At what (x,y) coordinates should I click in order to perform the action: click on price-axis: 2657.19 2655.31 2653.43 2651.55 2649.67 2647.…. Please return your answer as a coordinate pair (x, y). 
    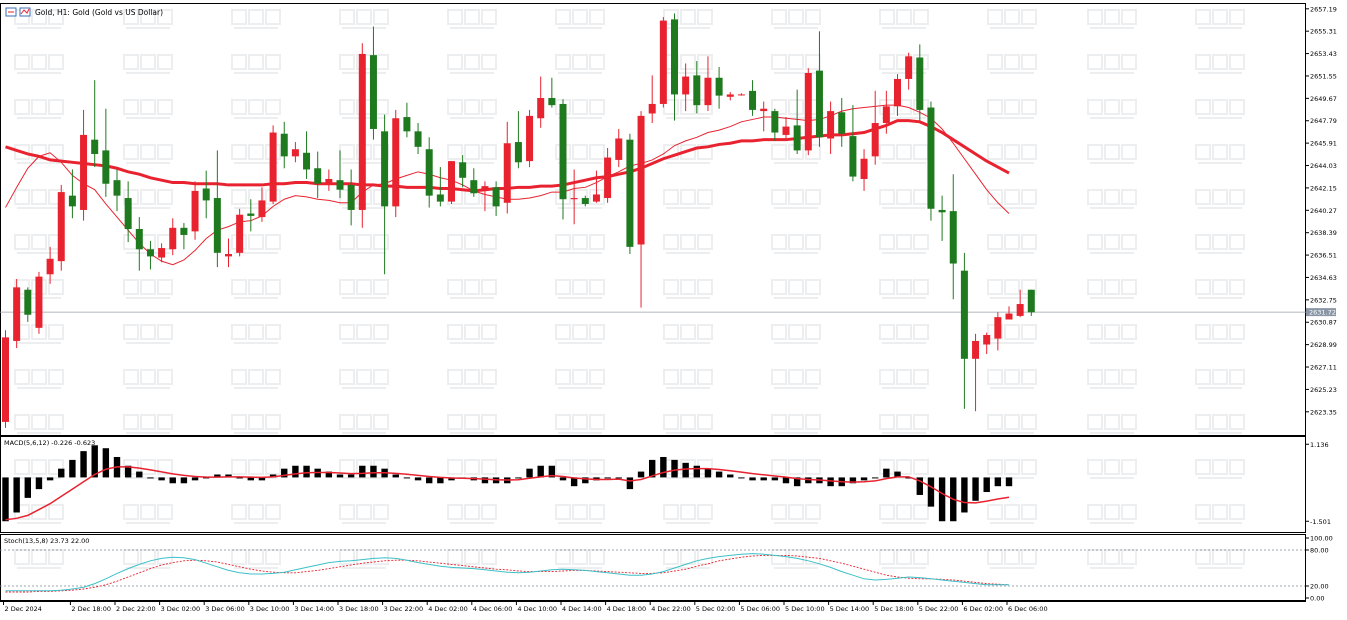
    Looking at the image, I should click on (1321, 210).